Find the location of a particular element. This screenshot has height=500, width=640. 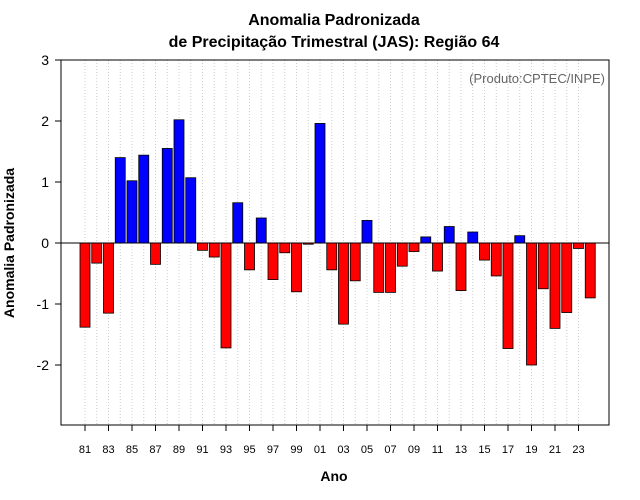

y-tick-label--2: -2 is located at coordinates (43, 365).